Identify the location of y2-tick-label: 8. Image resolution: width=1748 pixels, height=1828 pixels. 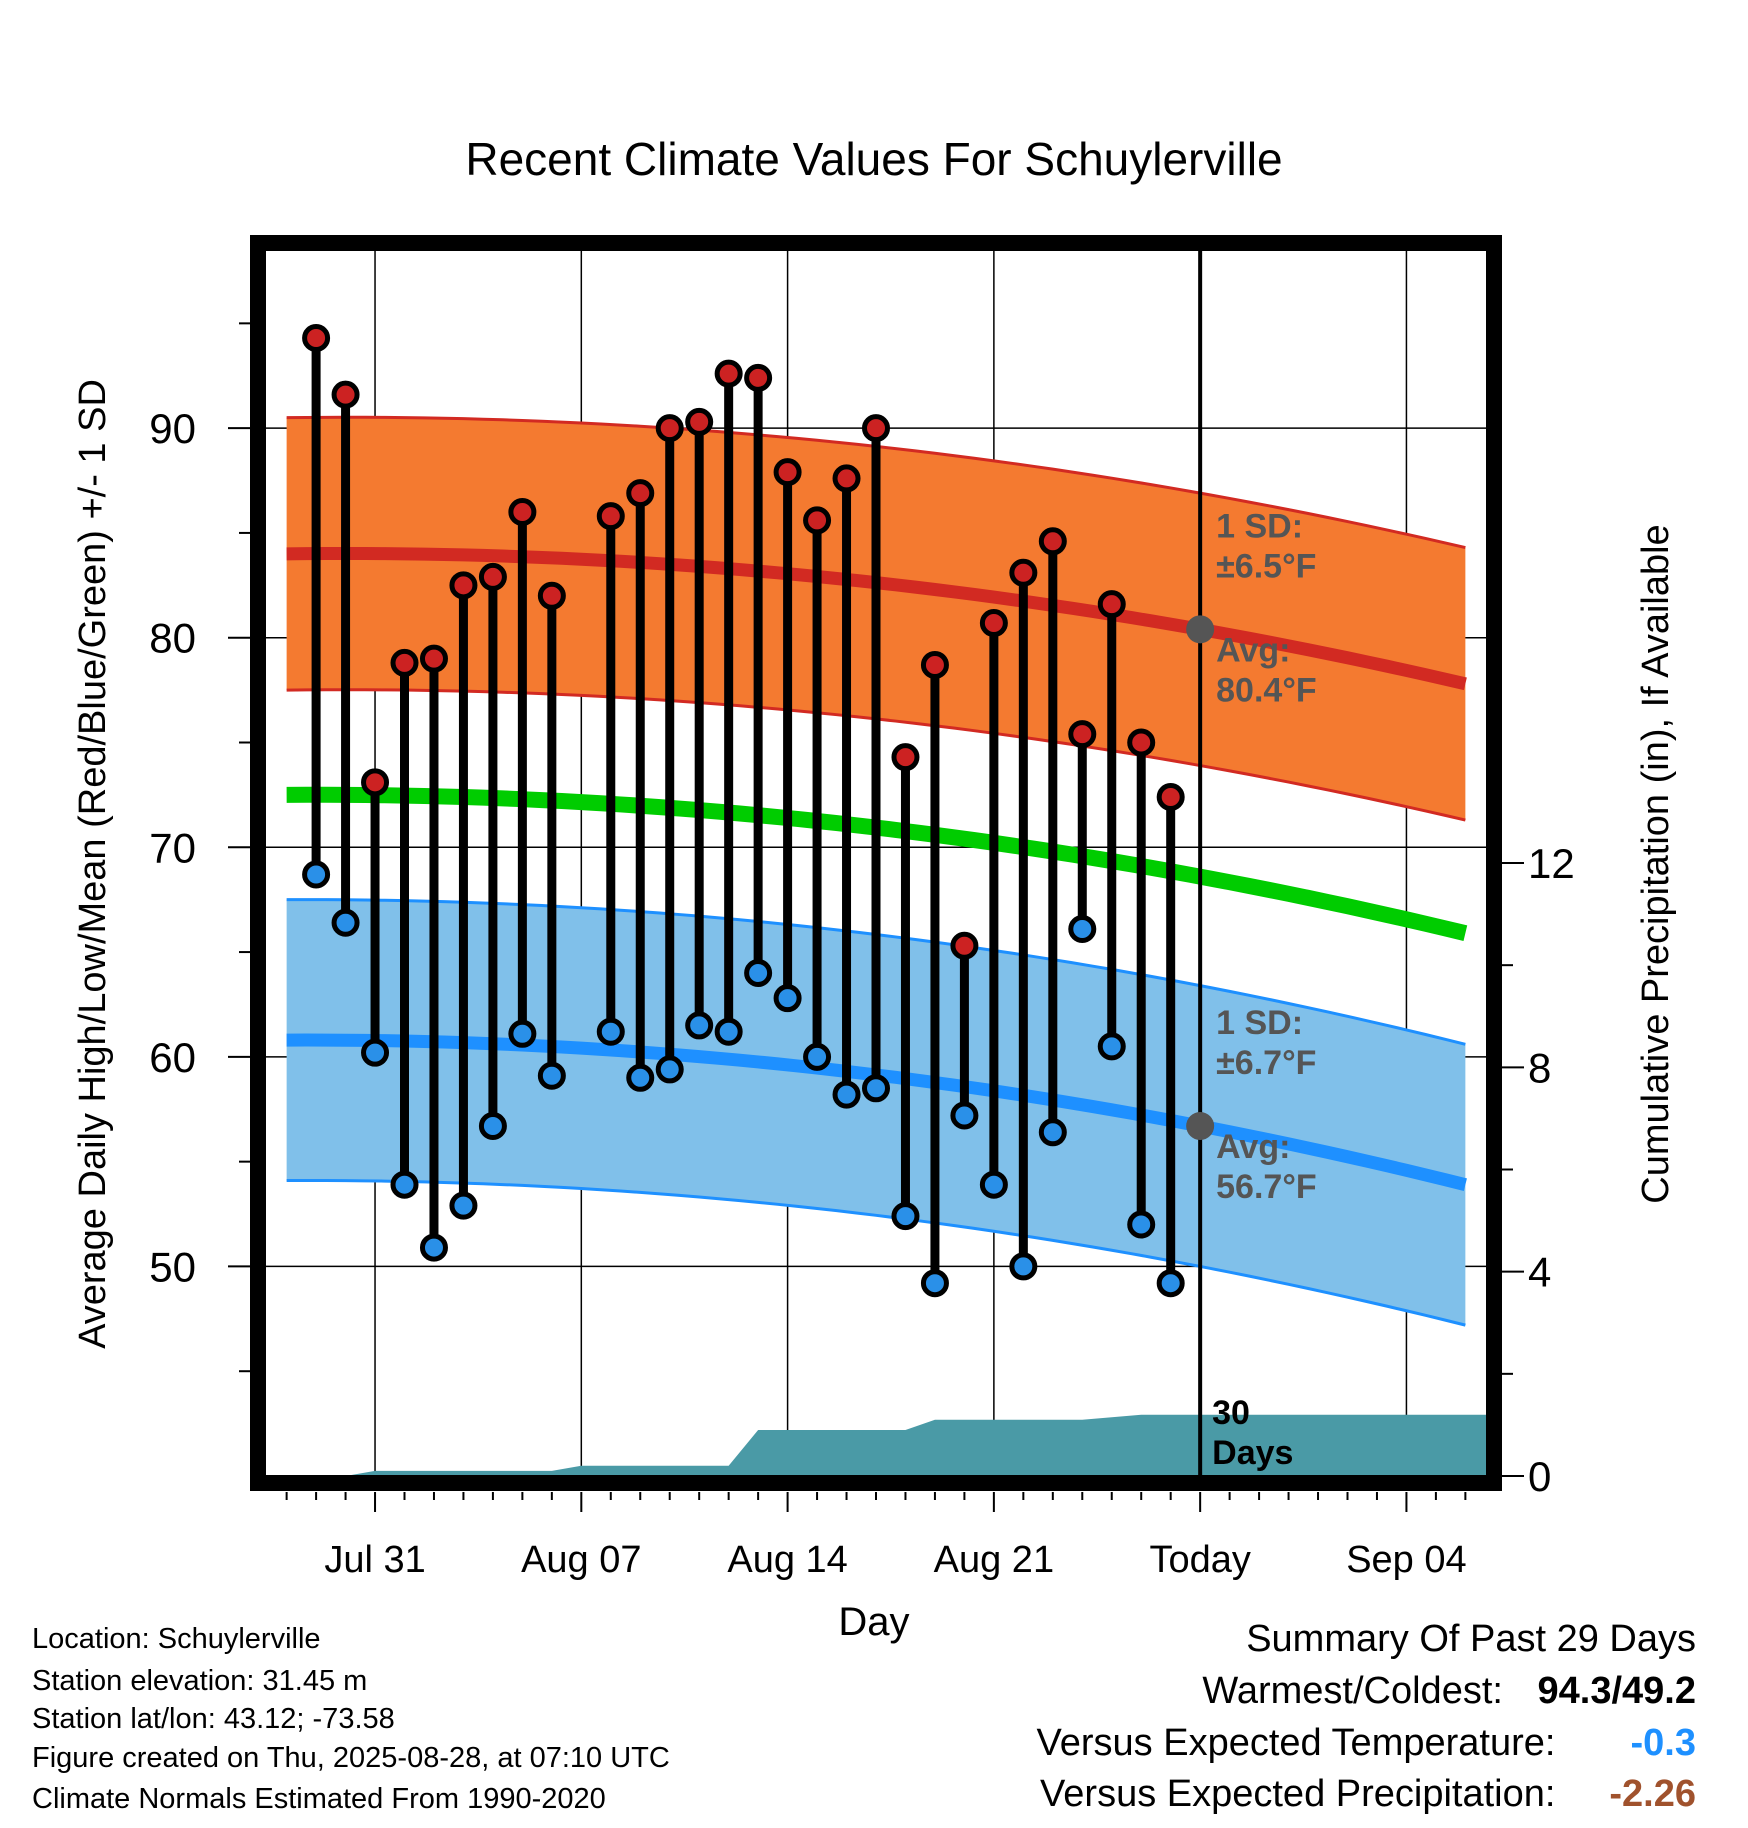
(1539, 1067).